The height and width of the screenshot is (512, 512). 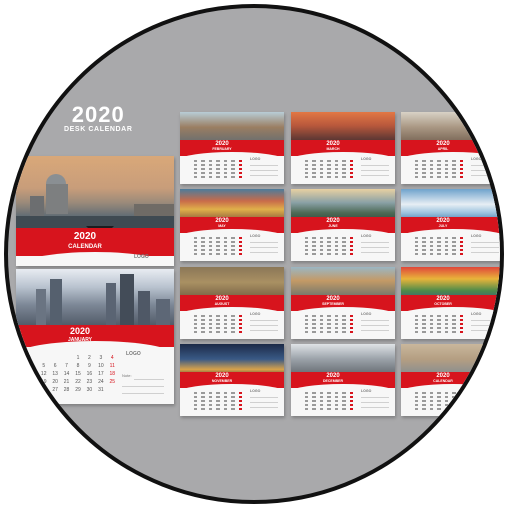 What do you see at coordinates (44, 366) in the screenshot?
I see `day-cell: 5` at bounding box center [44, 366].